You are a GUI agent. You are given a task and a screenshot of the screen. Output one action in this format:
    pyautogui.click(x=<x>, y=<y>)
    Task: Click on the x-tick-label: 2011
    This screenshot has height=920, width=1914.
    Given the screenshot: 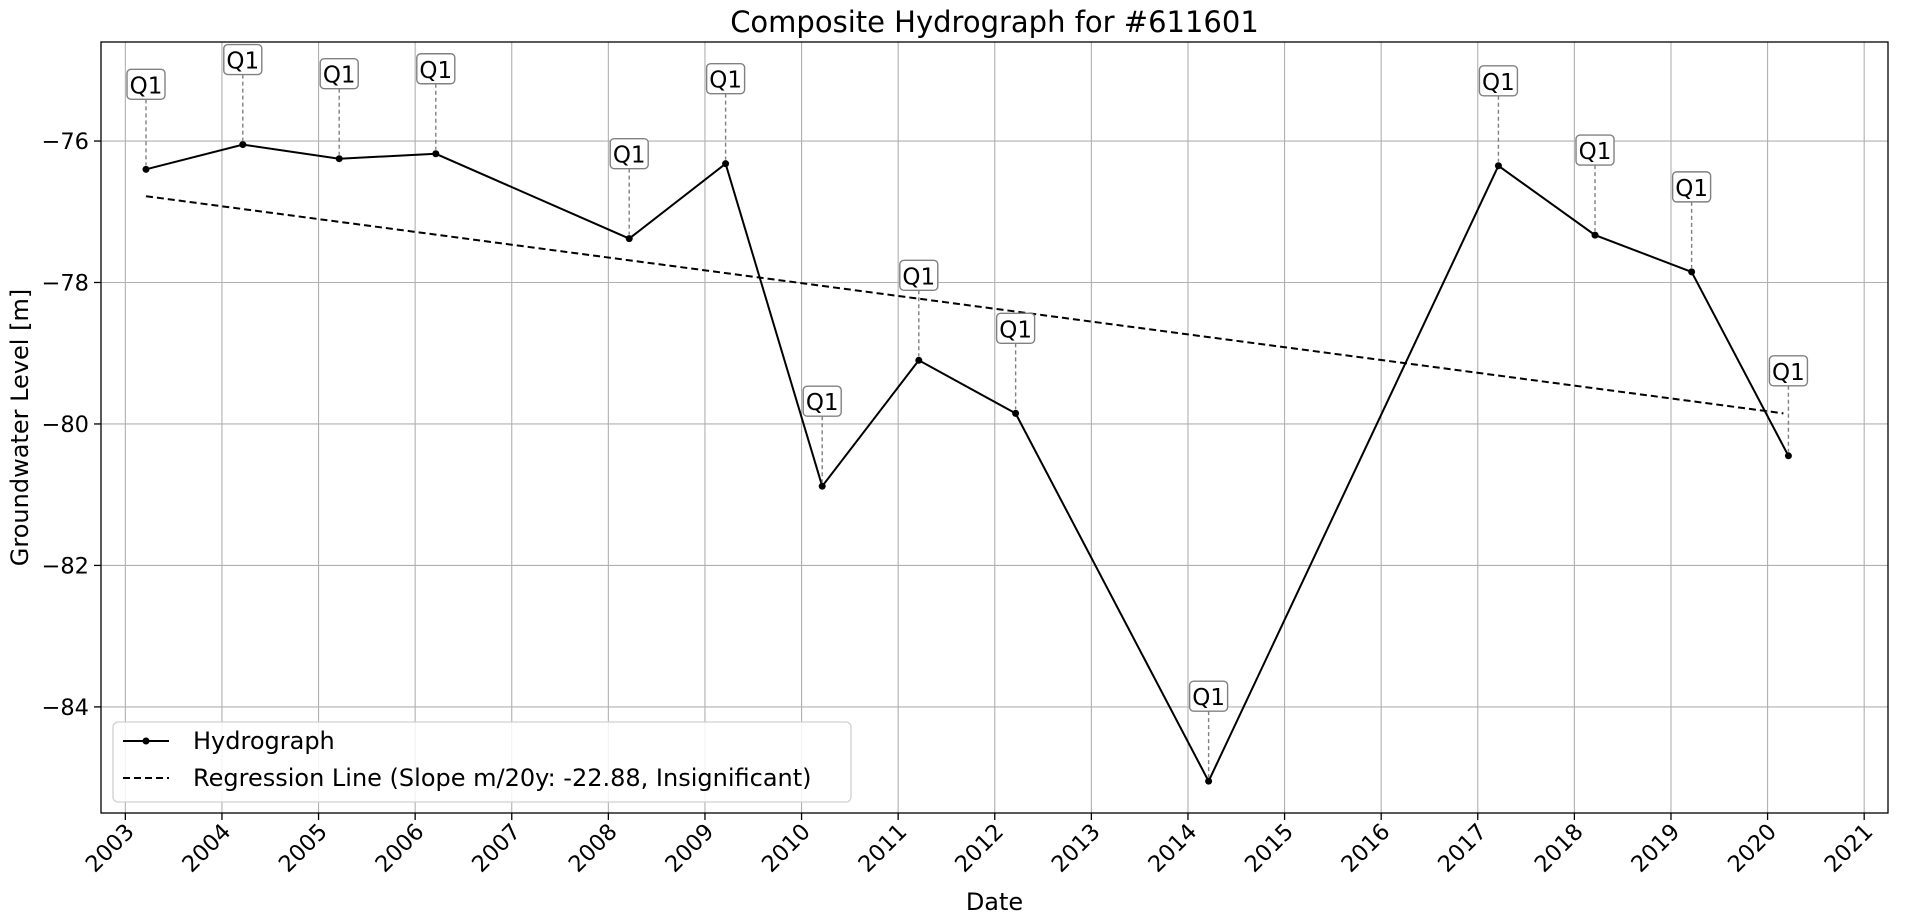 What is the action you would take?
    pyautogui.click(x=883, y=848)
    